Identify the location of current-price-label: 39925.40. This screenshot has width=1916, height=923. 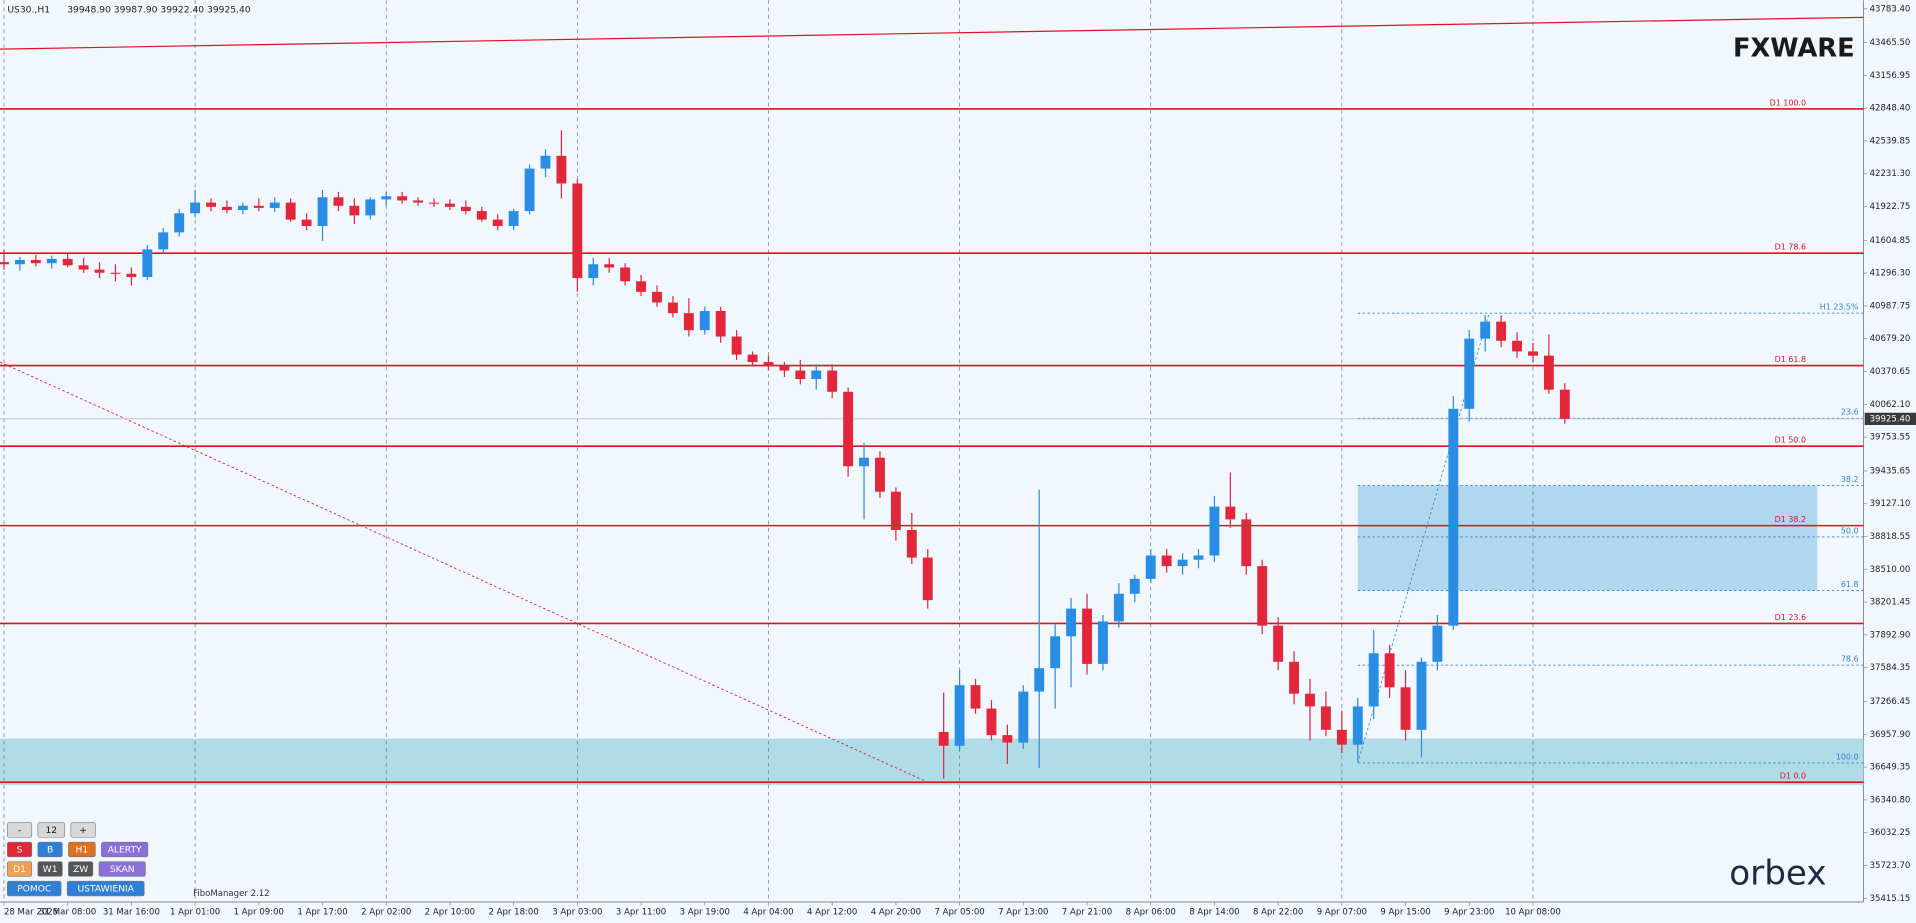
(1890, 419).